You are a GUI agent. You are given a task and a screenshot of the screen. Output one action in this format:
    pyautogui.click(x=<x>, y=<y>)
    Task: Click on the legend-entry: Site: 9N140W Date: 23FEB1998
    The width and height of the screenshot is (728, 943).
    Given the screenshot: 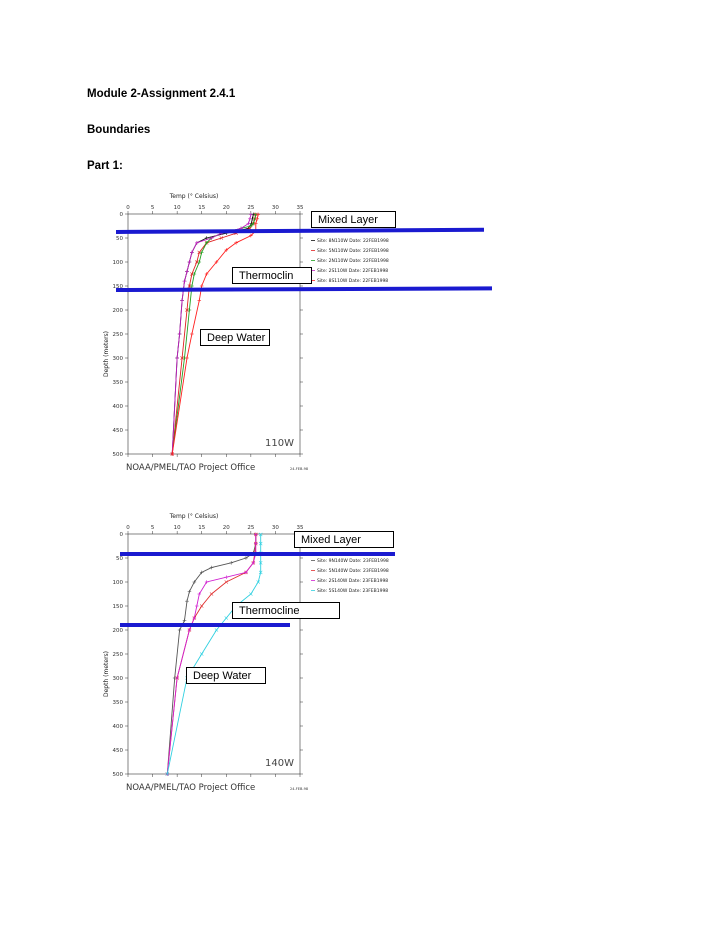 What is the action you would take?
    pyautogui.click(x=350, y=561)
    